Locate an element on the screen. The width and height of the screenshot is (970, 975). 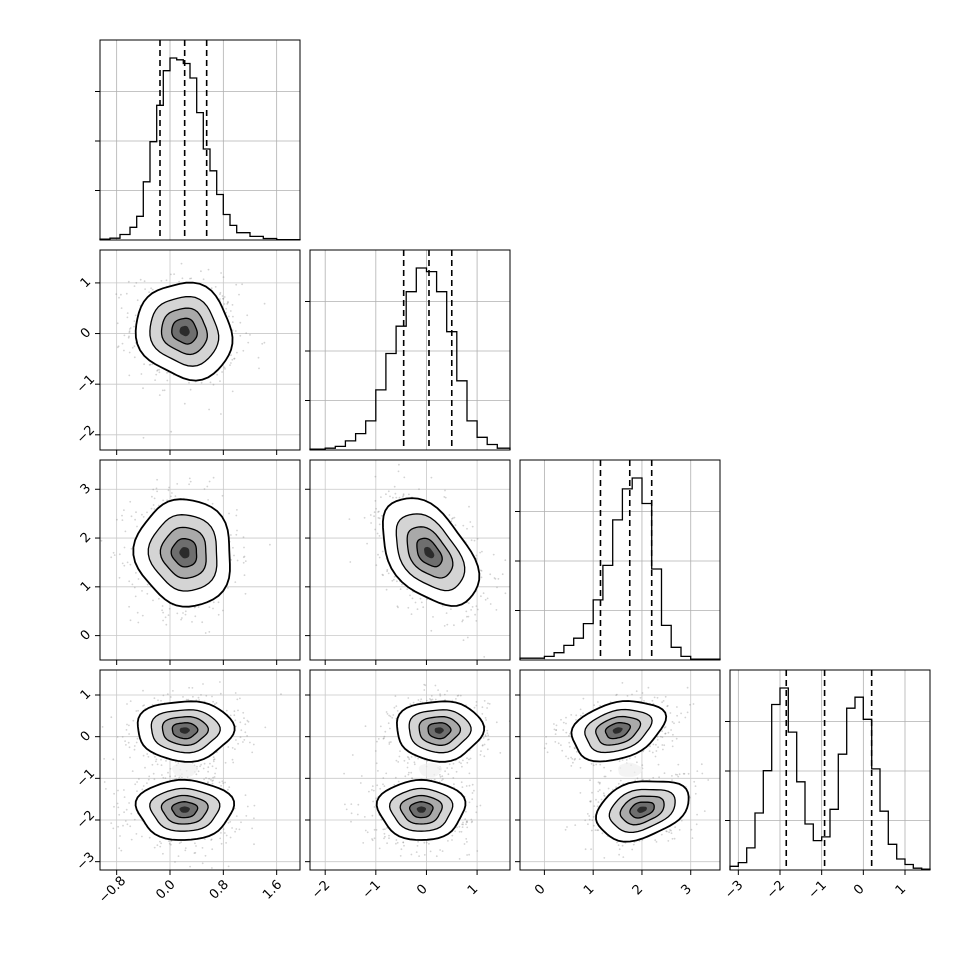
xtick-label-1-0: −2 is located at coordinates (321, 890).